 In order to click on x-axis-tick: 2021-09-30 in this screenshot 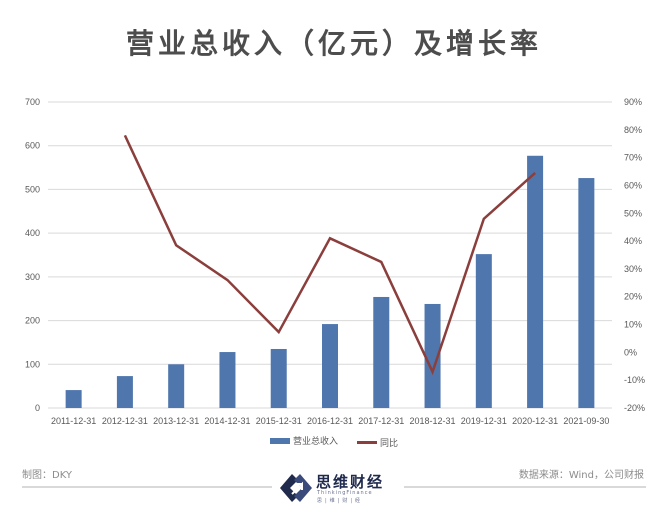, I will do `click(586, 421)`.